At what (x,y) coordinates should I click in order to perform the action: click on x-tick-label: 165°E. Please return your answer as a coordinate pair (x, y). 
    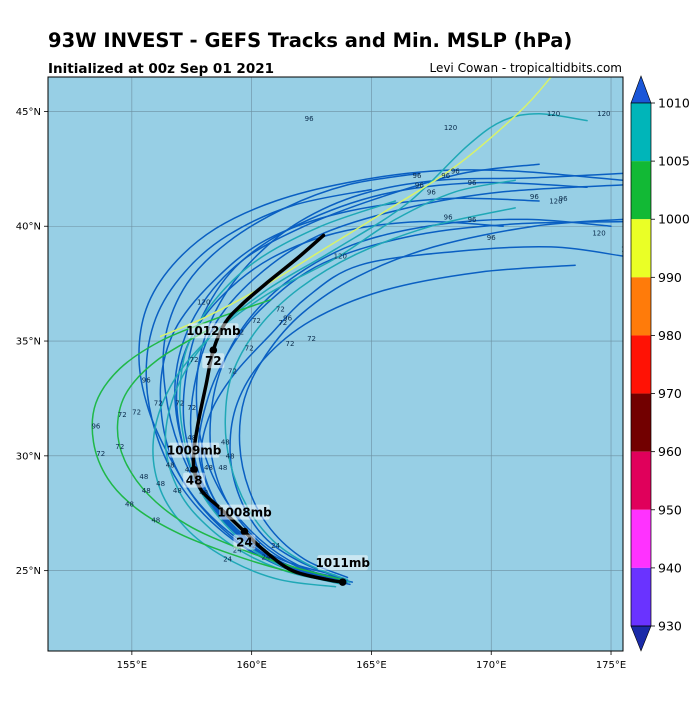
    Looking at the image, I should click on (371, 665).